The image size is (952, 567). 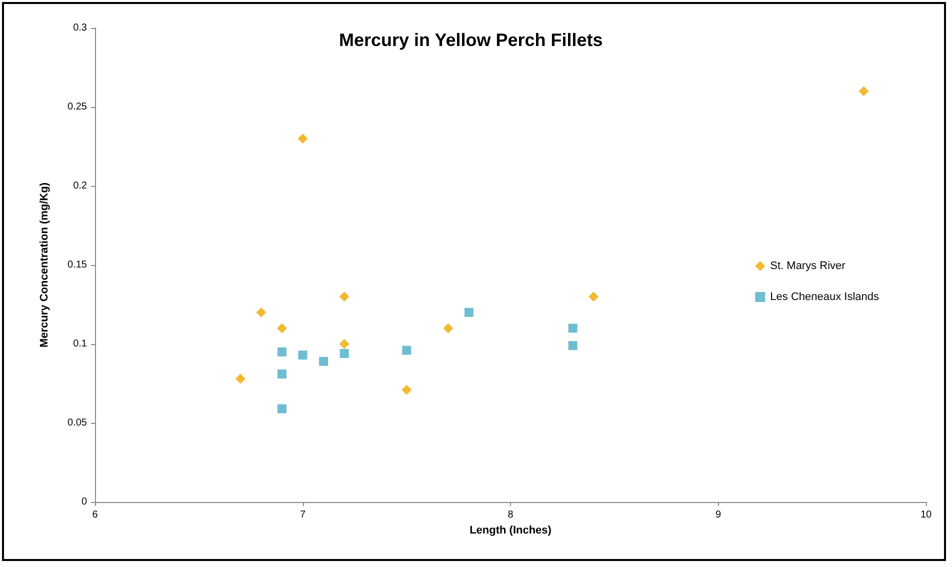 I want to click on y-axis-title: Mercury Concentration (mg/Kg), so click(x=44, y=265).